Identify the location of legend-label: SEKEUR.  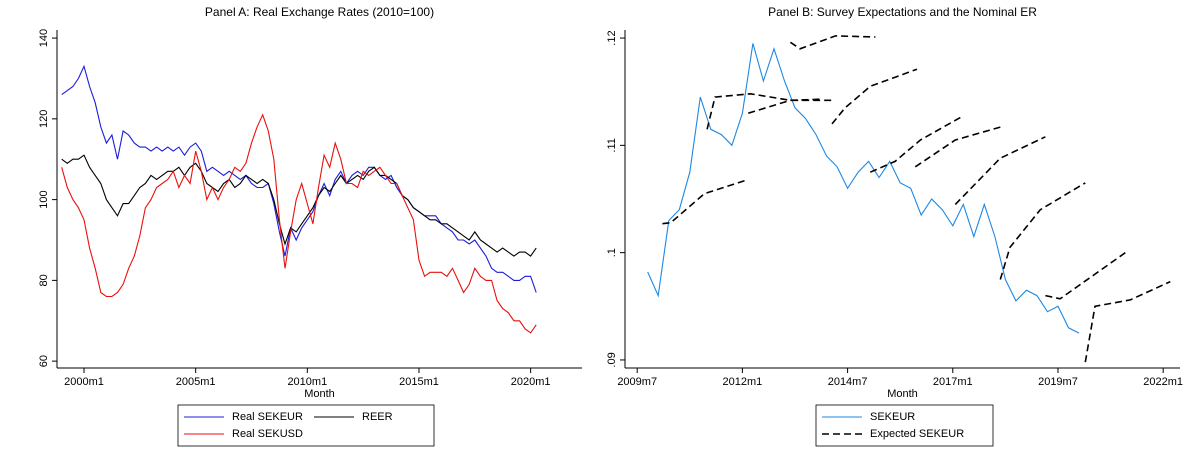
(892, 417).